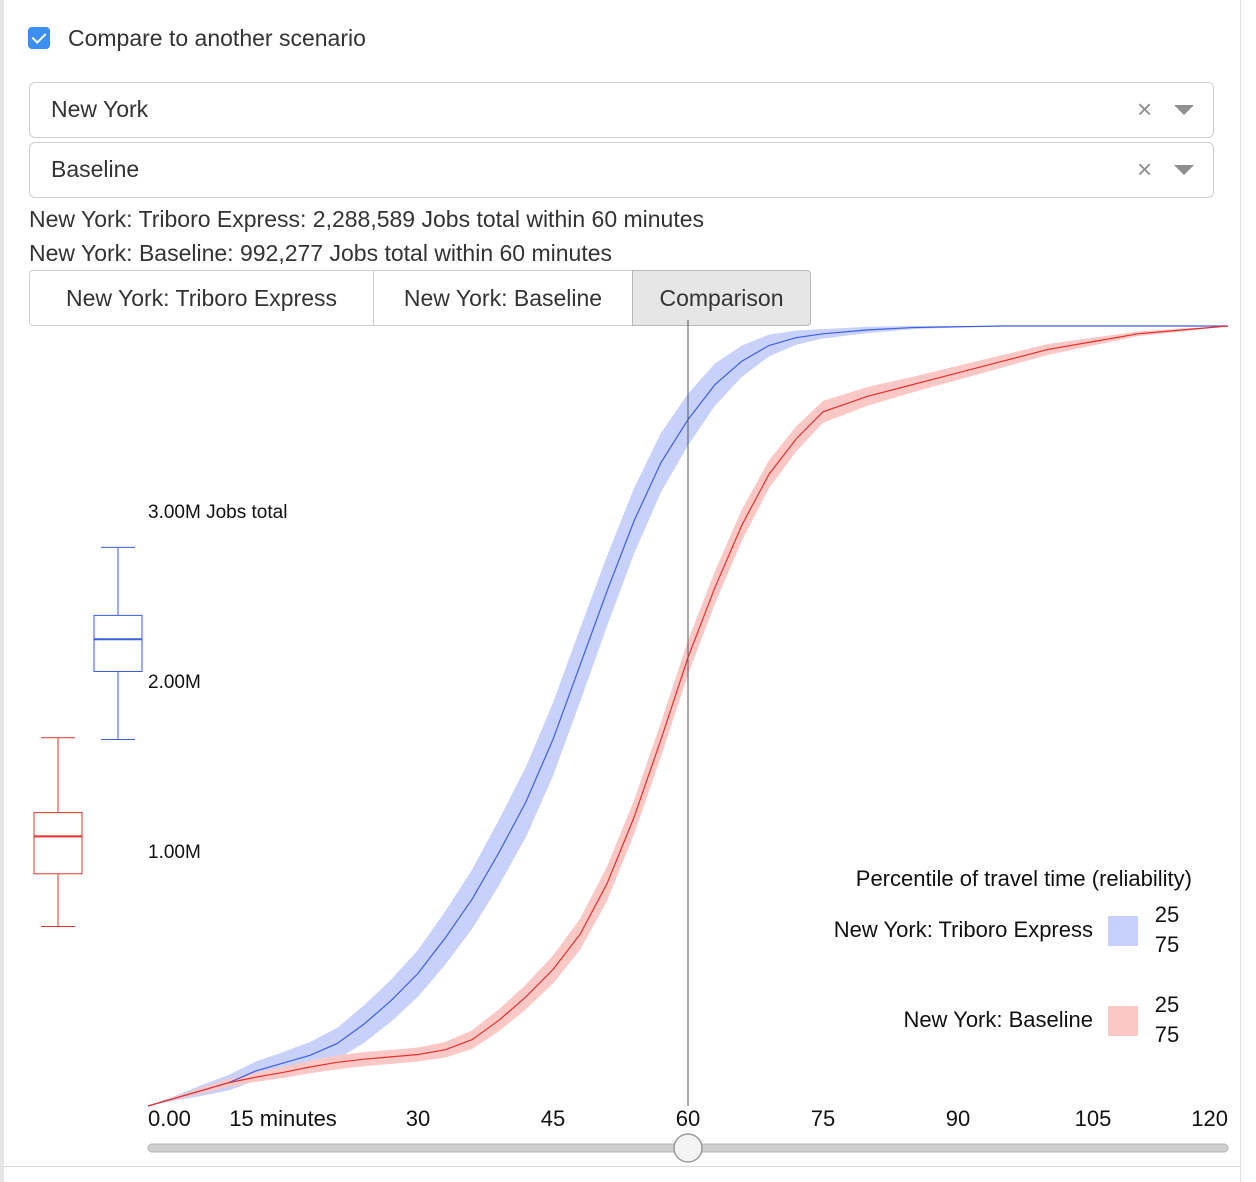 The height and width of the screenshot is (1182, 1256). Describe the element at coordinates (283, 1118) in the screenshot. I see `x-tick-label: 15 minutes` at that location.